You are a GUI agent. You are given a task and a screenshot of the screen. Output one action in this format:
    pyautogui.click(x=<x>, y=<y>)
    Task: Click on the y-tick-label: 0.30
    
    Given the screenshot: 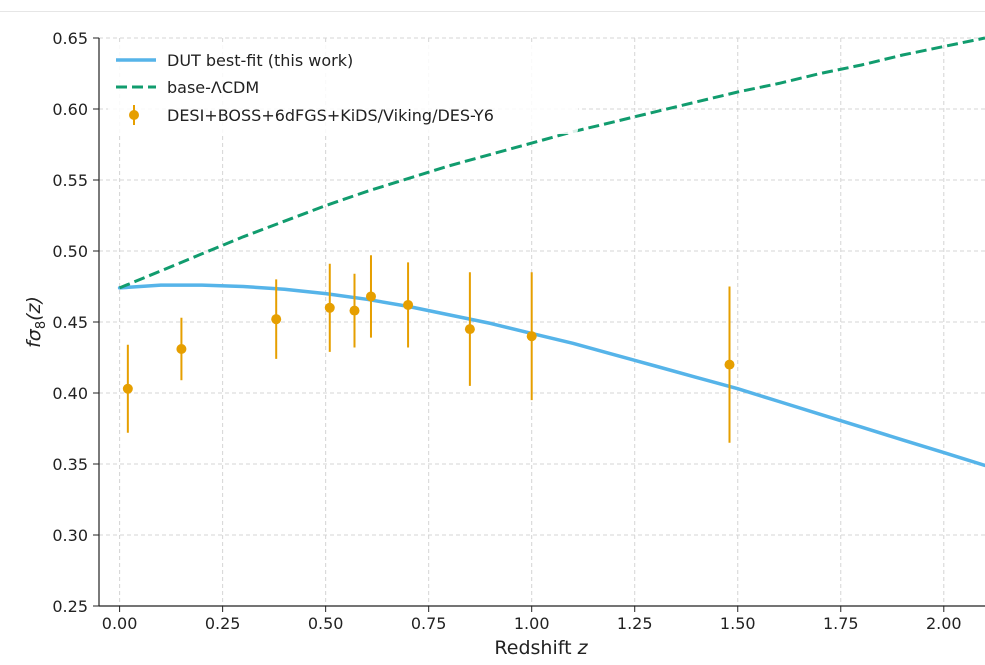 What is the action you would take?
    pyautogui.click(x=70, y=535)
    